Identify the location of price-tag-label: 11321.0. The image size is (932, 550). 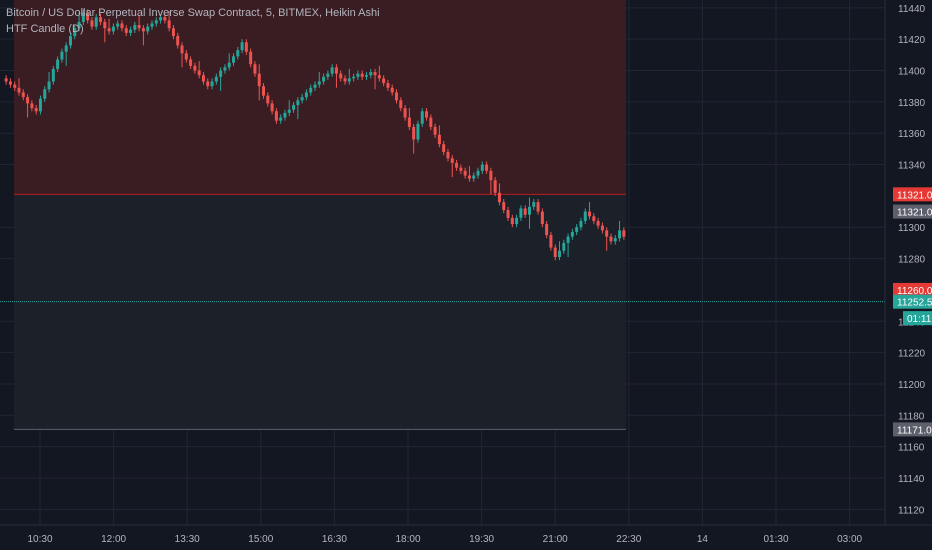
(914, 195).